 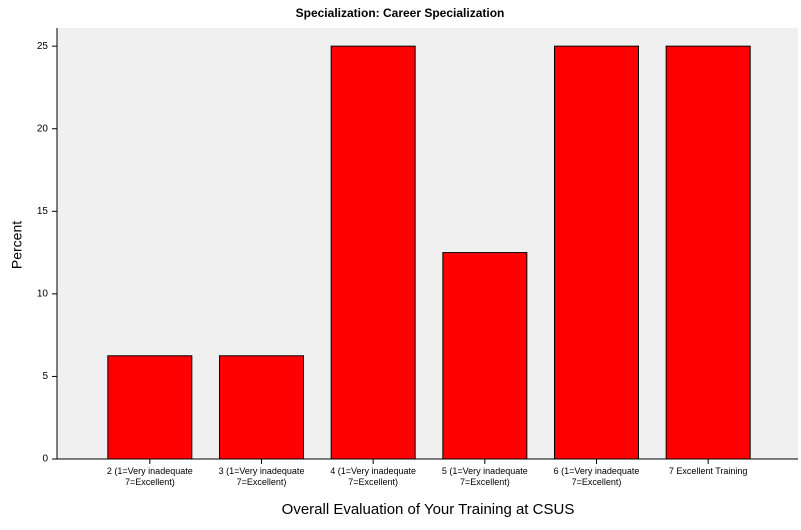 What do you see at coordinates (597, 476) in the screenshot?
I see `x-tick-label: 6 (1=Very inadequate 7=Excellent)` at bounding box center [597, 476].